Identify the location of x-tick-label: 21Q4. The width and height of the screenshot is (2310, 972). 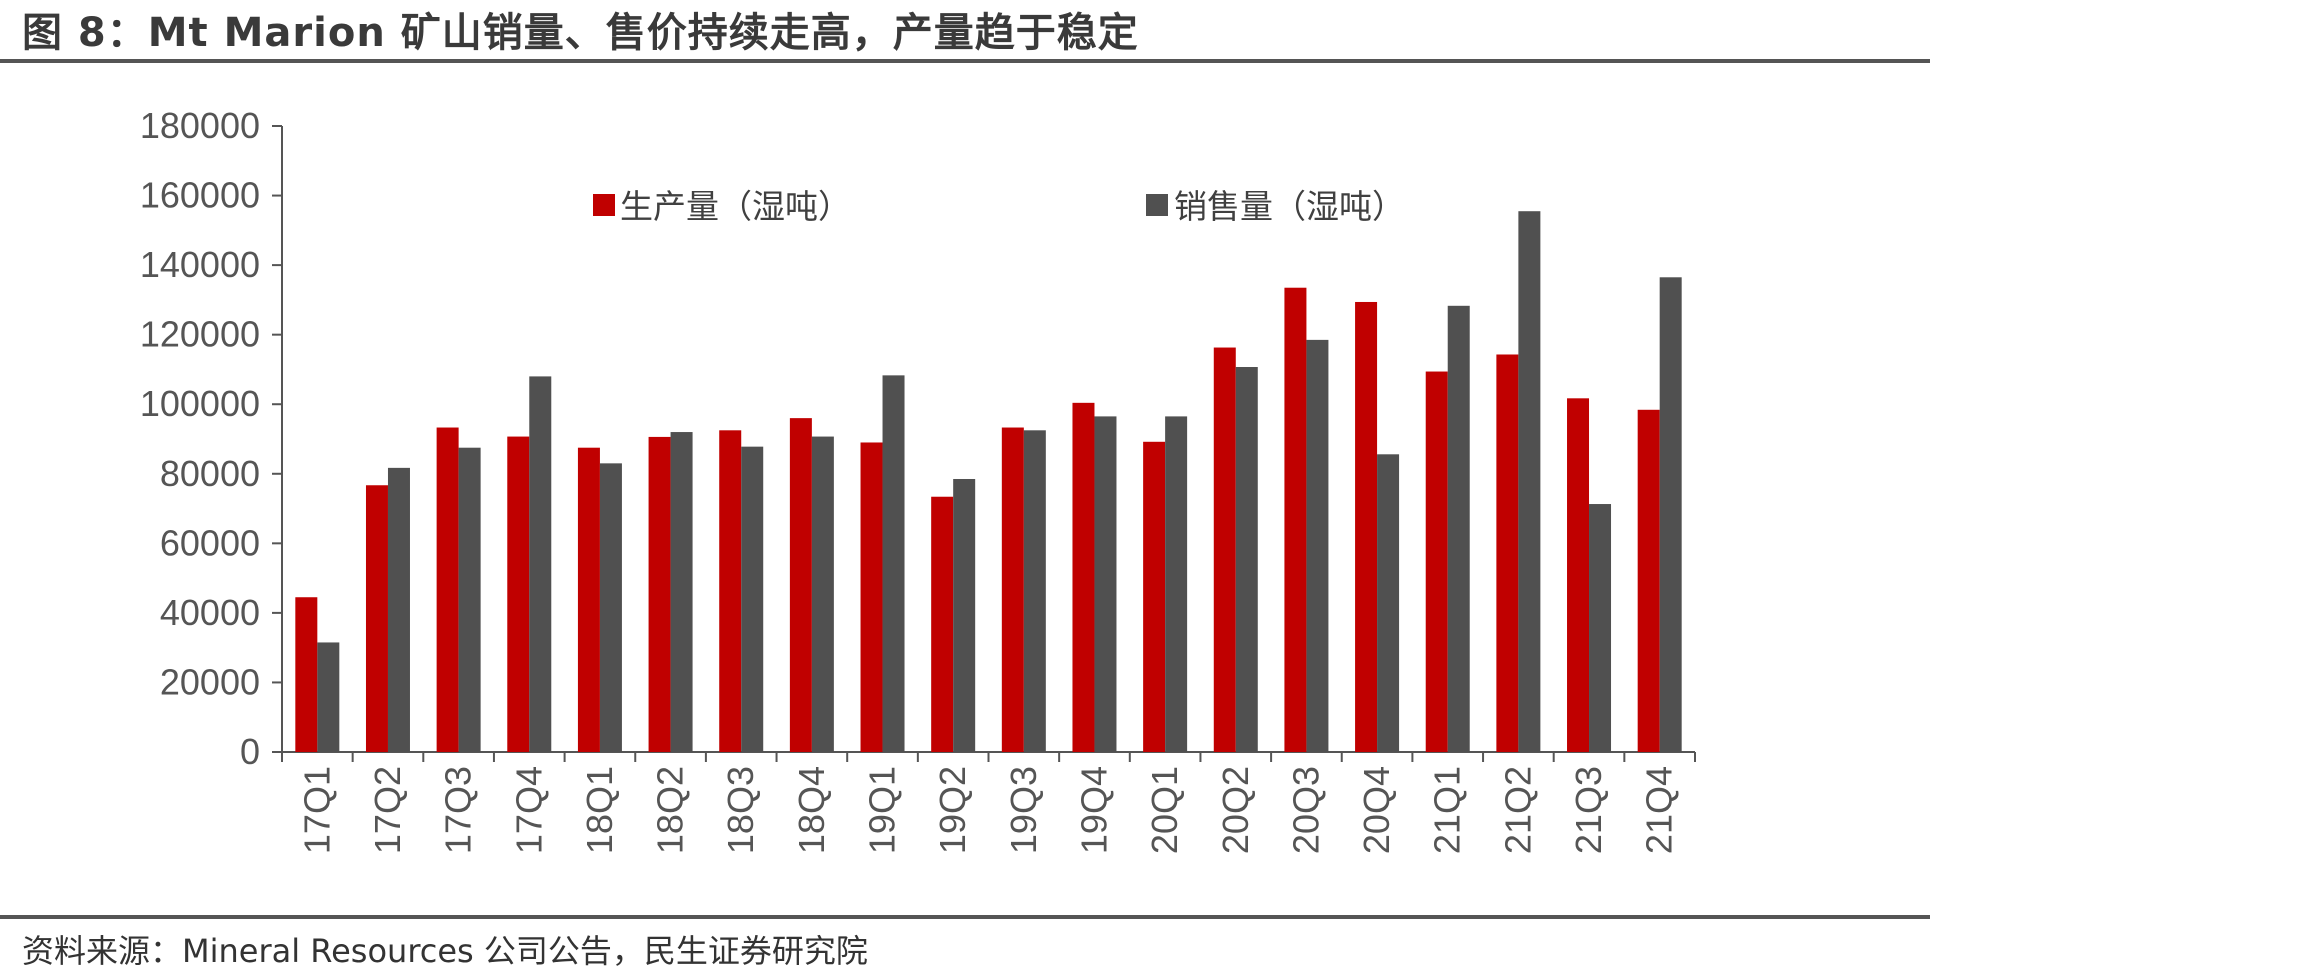
(1659, 810).